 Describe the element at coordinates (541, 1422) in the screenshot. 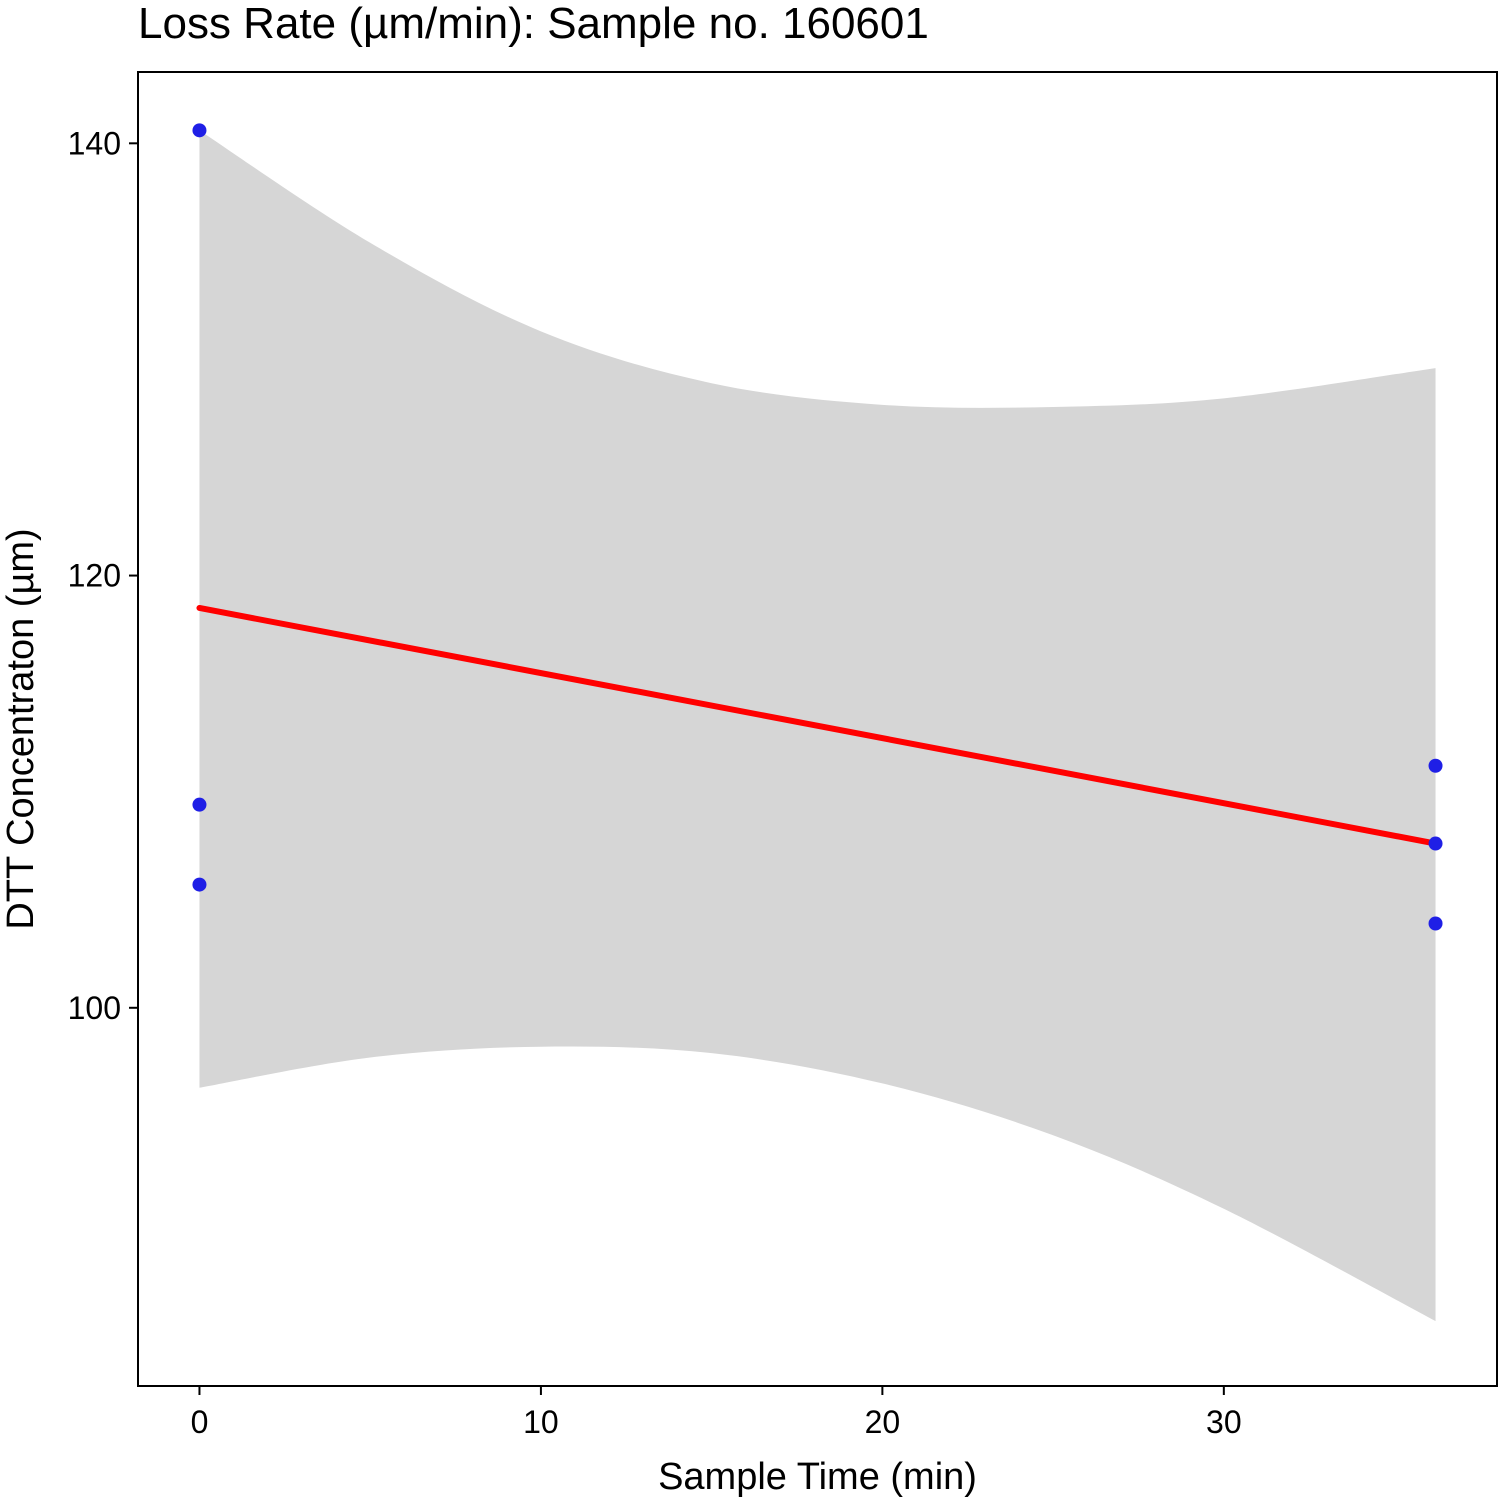

I see `x-tick-label-10: 10` at that location.